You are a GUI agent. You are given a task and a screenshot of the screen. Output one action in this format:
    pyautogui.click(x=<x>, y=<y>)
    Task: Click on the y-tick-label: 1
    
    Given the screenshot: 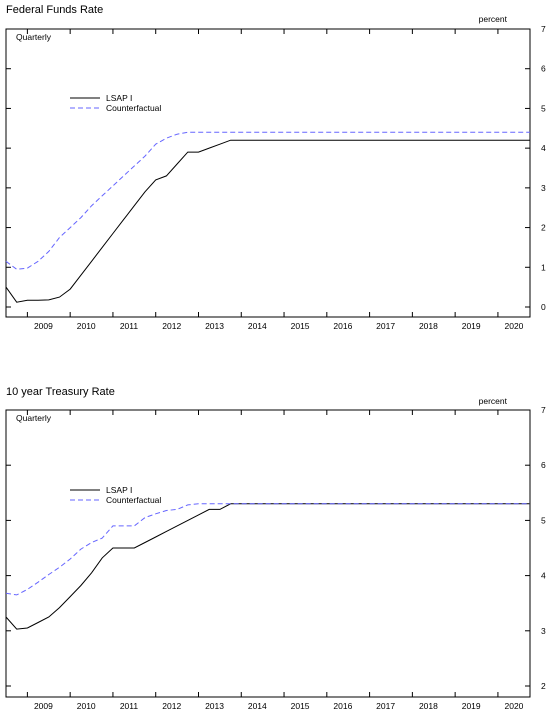 What is the action you would take?
    pyautogui.click(x=543, y=267)
    